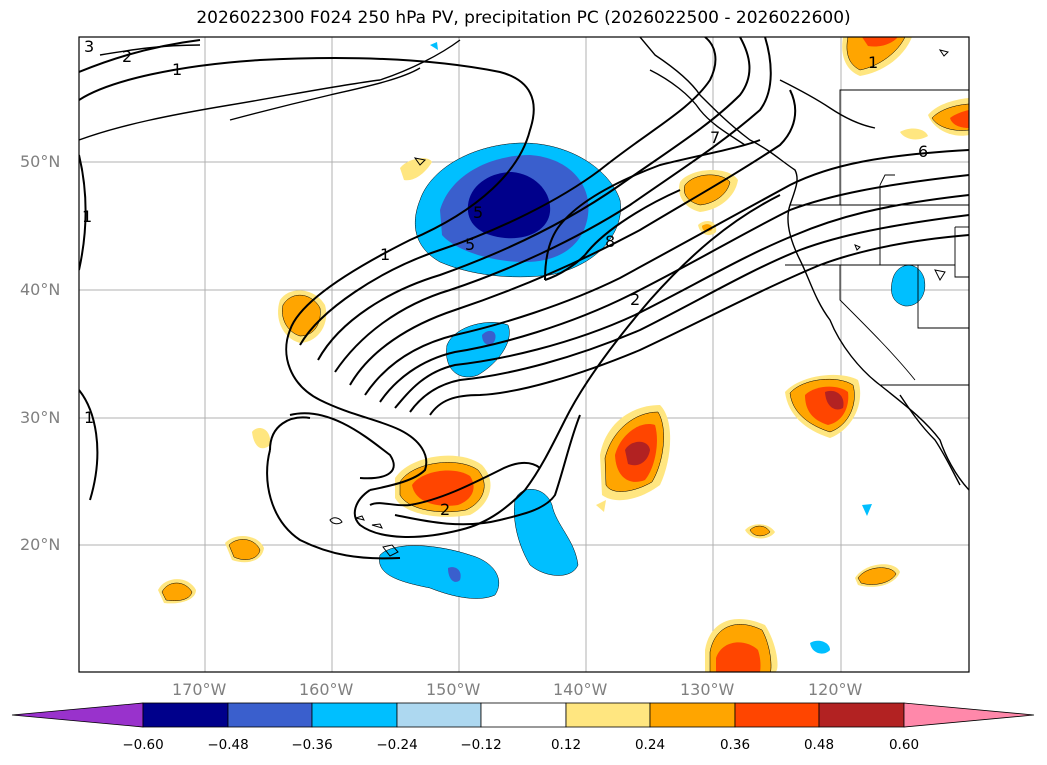  I want to click on contour-label: 3, so click(89, 46).